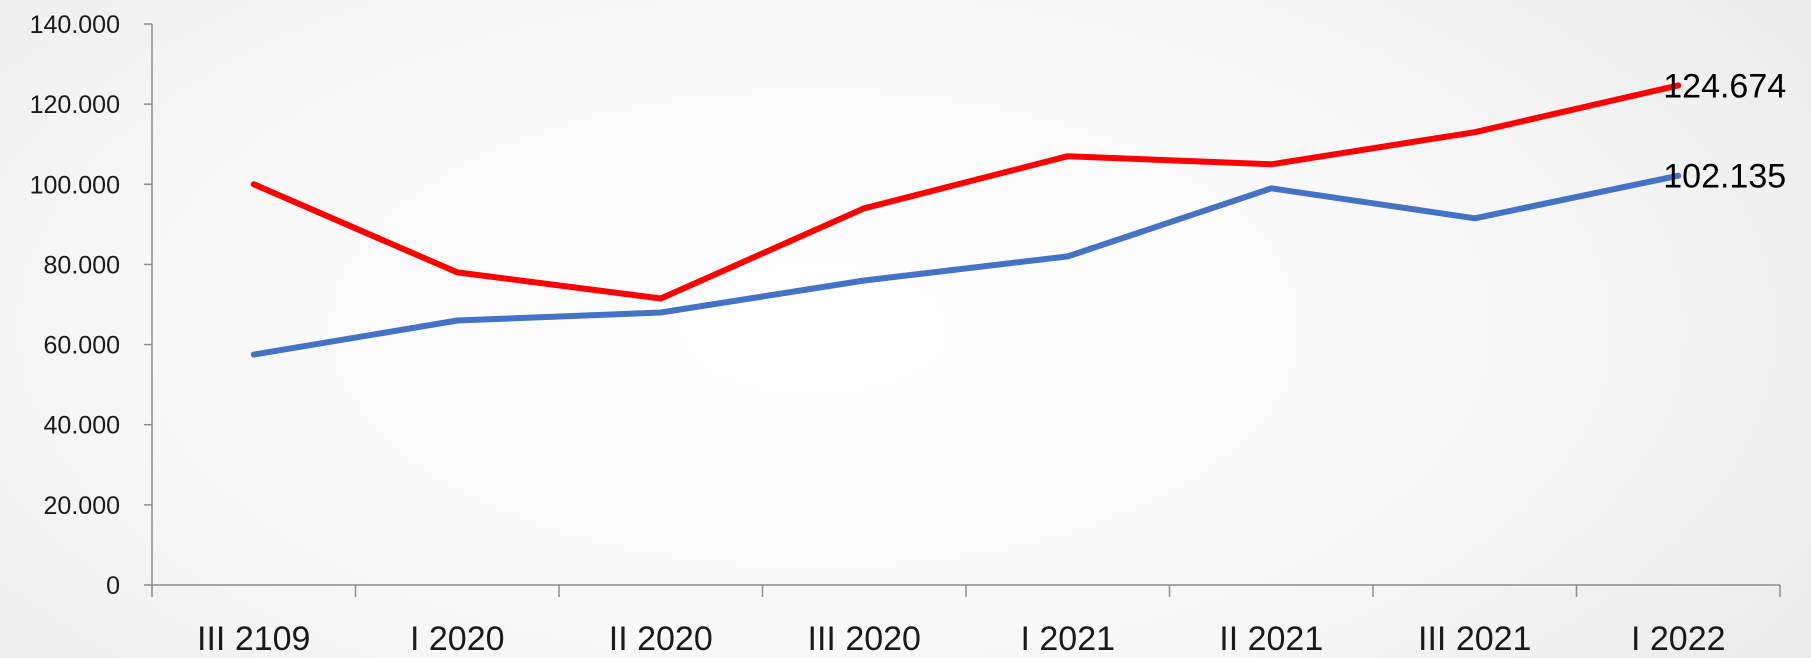 This screenshot has height=658, width=1811. I want to click on end-data-label: 124.674, so click(1724, 86).